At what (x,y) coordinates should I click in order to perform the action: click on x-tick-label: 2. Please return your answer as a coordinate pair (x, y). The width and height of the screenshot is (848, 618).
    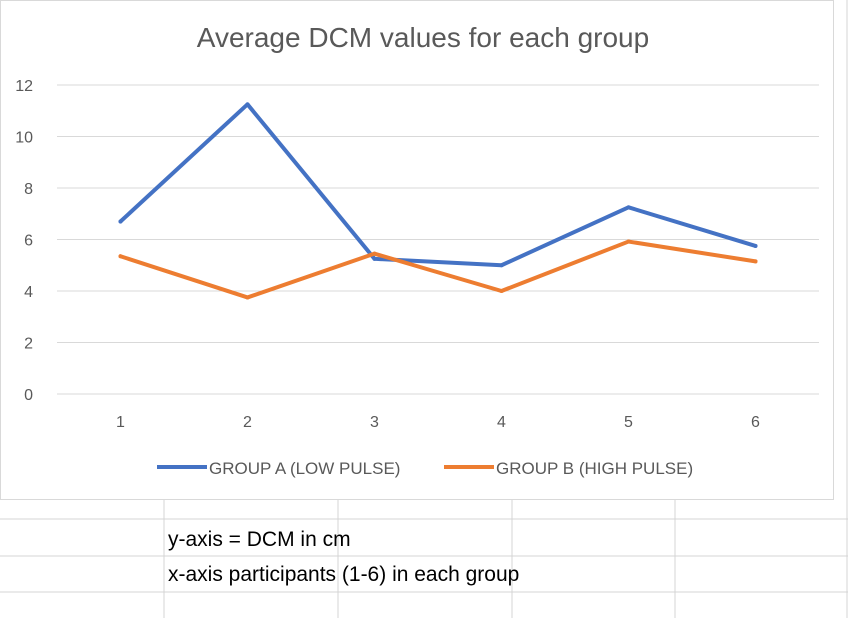
    Looking at the image, I should click on (247, 422).